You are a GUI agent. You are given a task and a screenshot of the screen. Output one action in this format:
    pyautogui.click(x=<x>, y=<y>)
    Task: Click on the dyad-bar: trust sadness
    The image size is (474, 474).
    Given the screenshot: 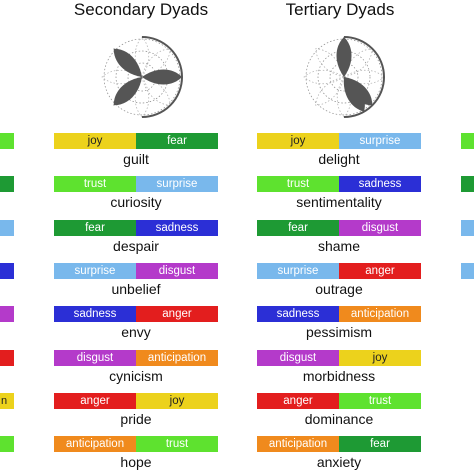 What is the action you would take?
    pyautogui.click(x=339, y=184)
    